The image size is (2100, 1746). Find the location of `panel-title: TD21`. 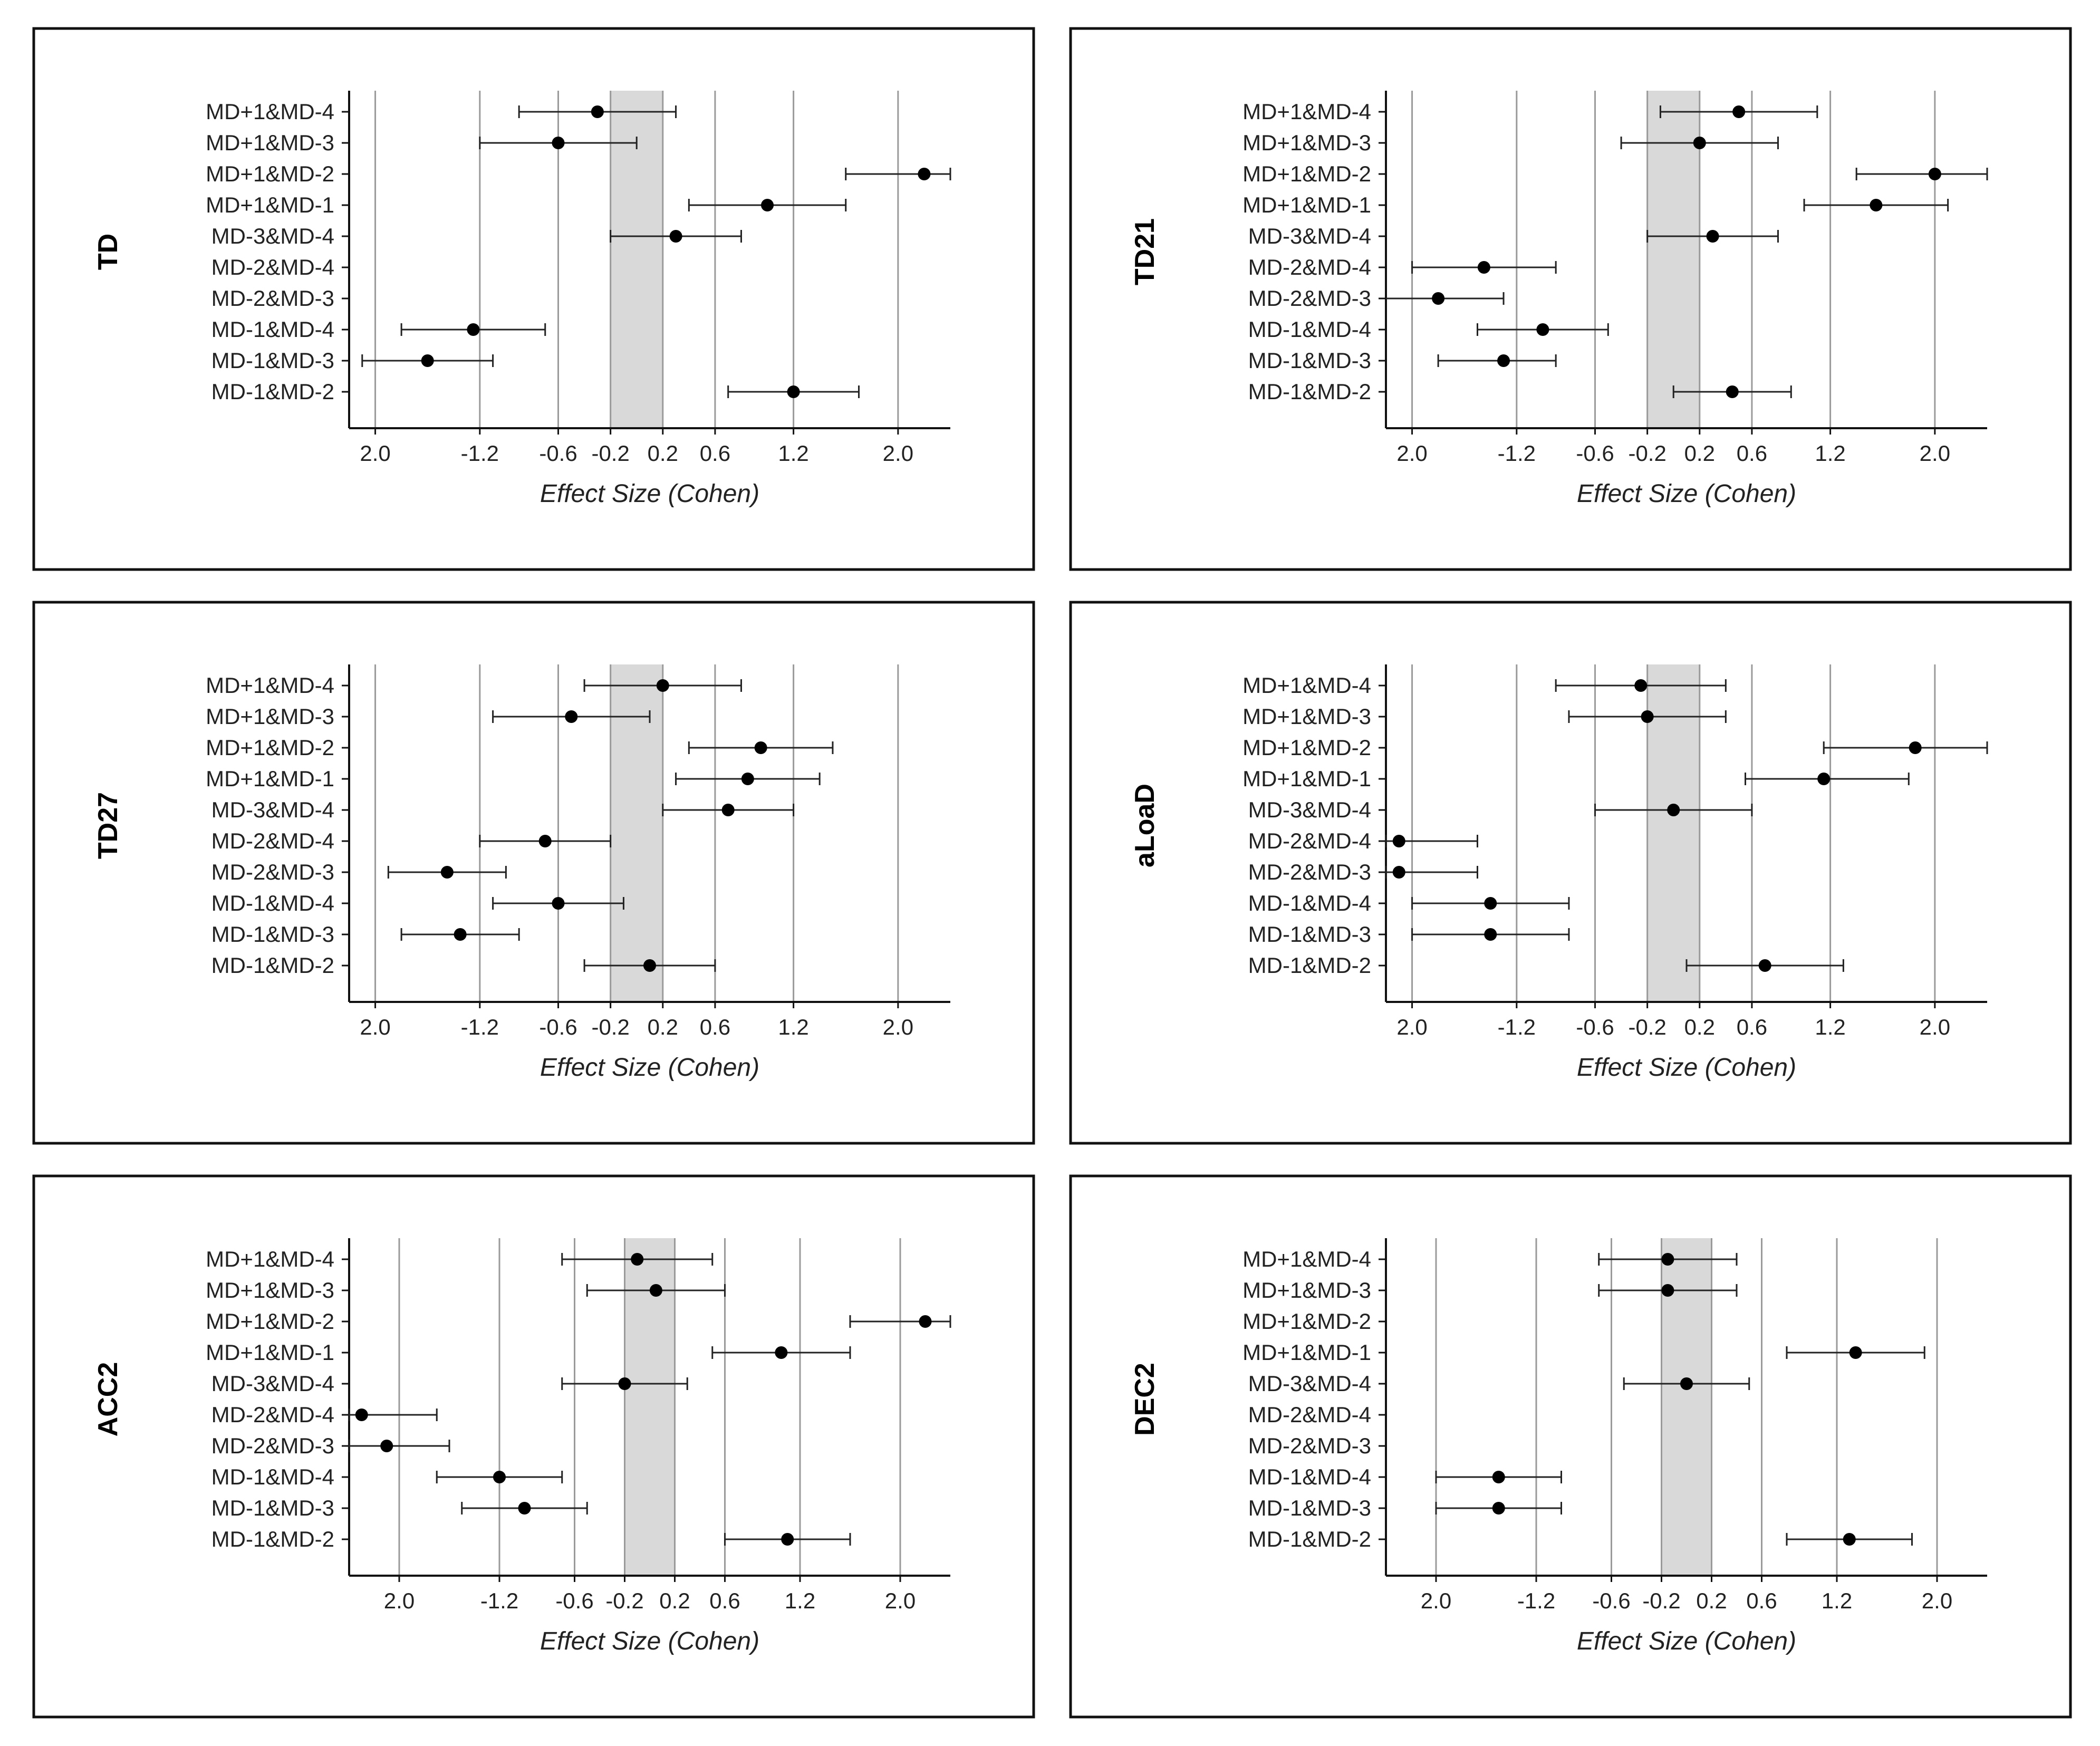

panel-title: TD21 is located at coordinates (1145, 251).